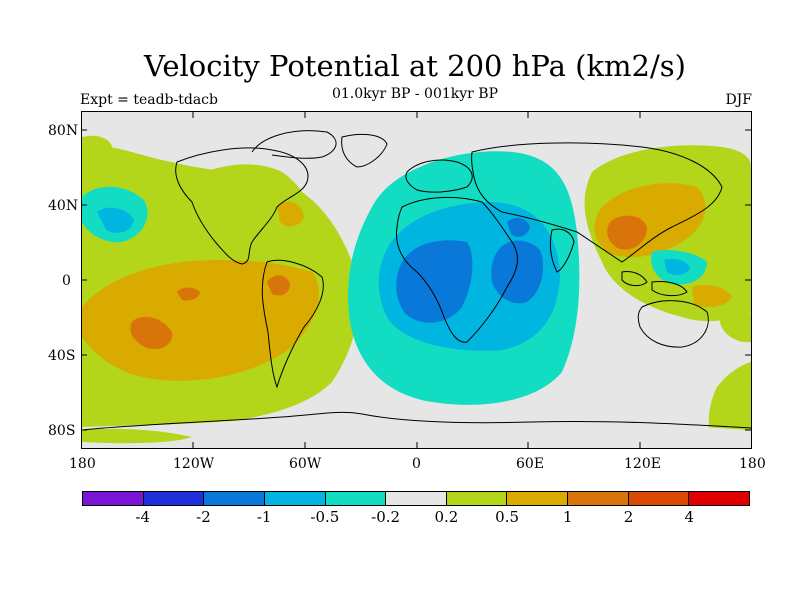 This screenshot has width=800, height=600. I want to click on experiment-label: Expt = teadb-tdacb, so click(149, 100).